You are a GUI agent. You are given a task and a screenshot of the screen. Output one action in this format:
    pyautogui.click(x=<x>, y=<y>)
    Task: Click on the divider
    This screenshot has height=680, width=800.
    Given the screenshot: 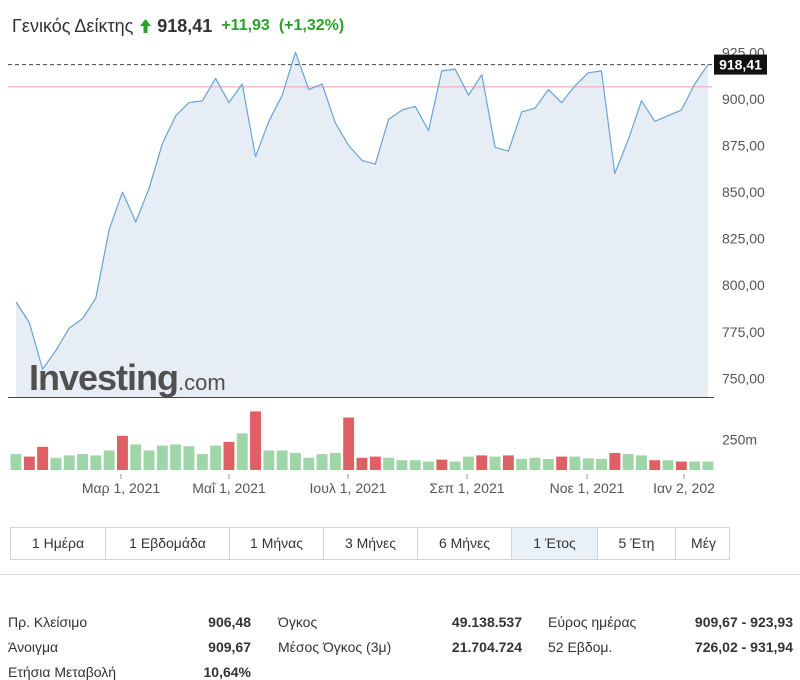 What is the action you would take?
    pyautogui.click(x=400, y=574)
    